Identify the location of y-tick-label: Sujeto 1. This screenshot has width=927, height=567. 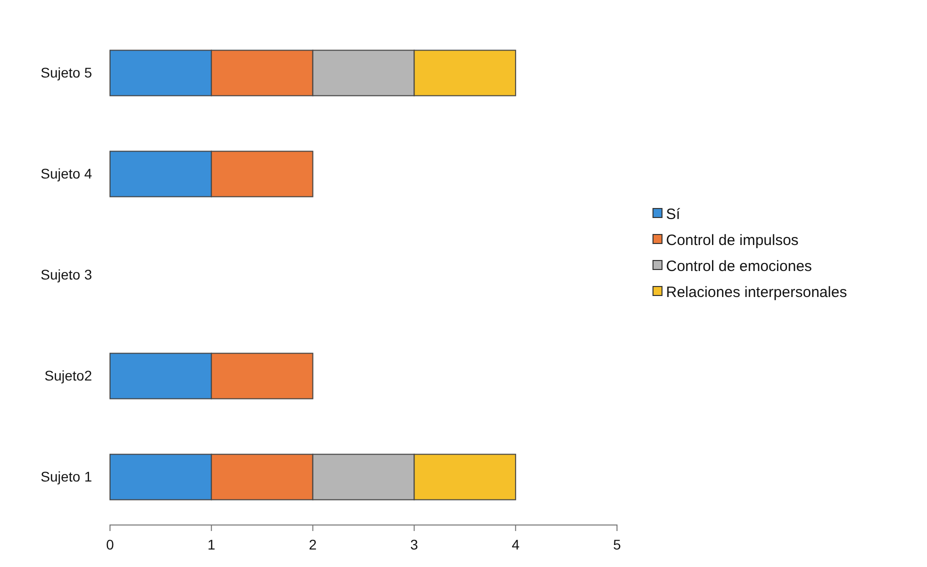
(66, 476).